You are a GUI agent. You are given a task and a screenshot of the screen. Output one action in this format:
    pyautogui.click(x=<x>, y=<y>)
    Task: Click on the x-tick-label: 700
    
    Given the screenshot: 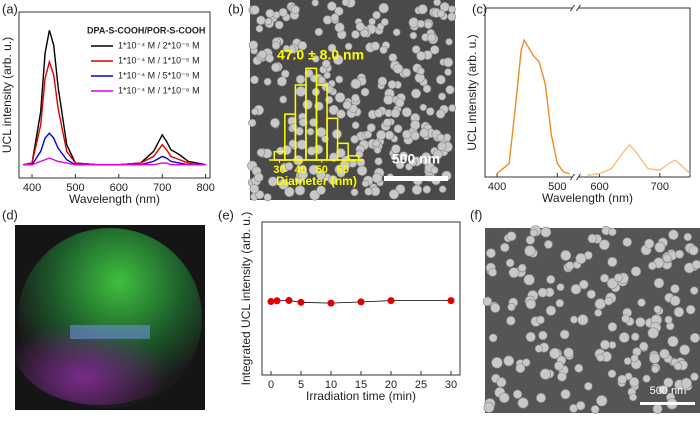 What is the action you would take?
    pyautogui.click(x=660, y=187)
    